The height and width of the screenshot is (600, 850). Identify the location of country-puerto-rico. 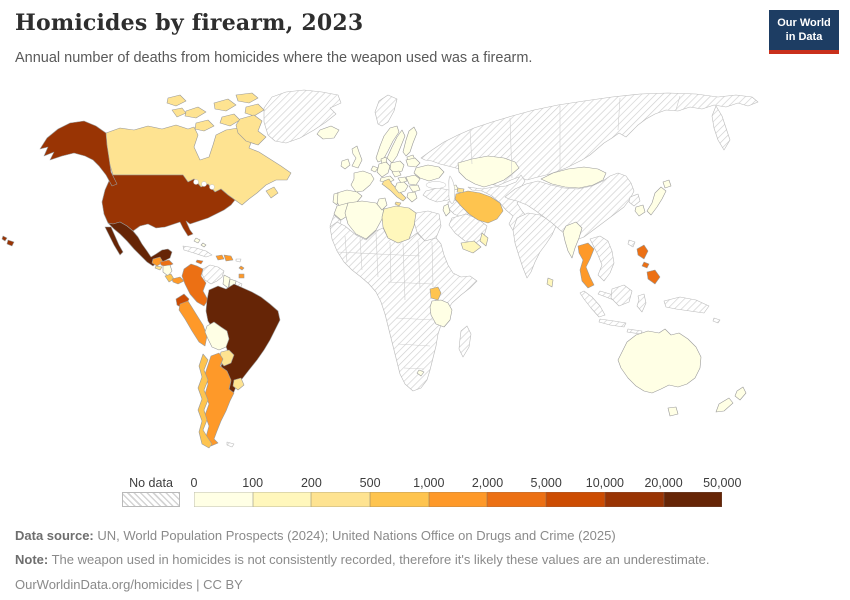
(238, 260).